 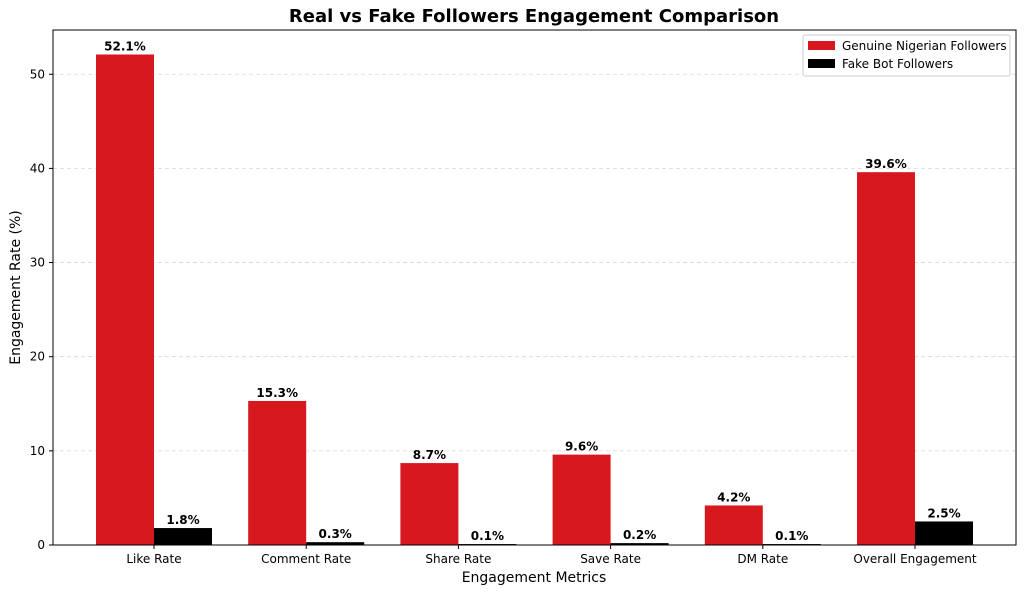 I want to click on data-label: 8.7%, so click(x=429, y=455).